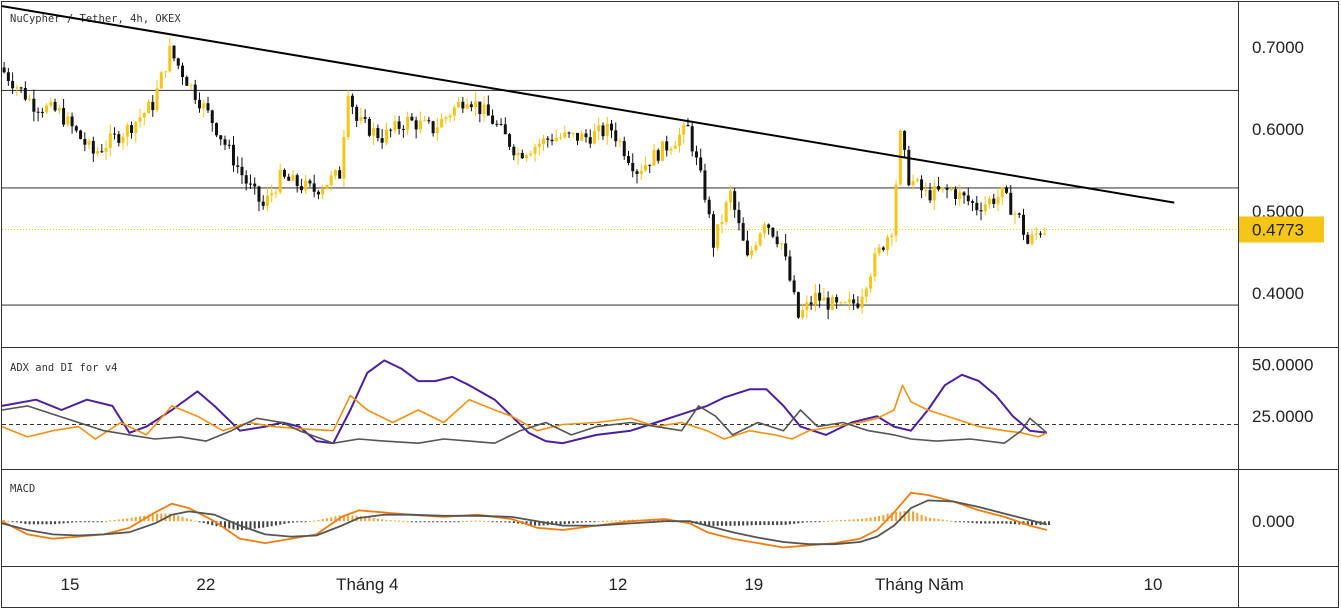 The image size is (1341, 615). I want to click on time-tick-label: Tháng Năm, so click(919, 584).